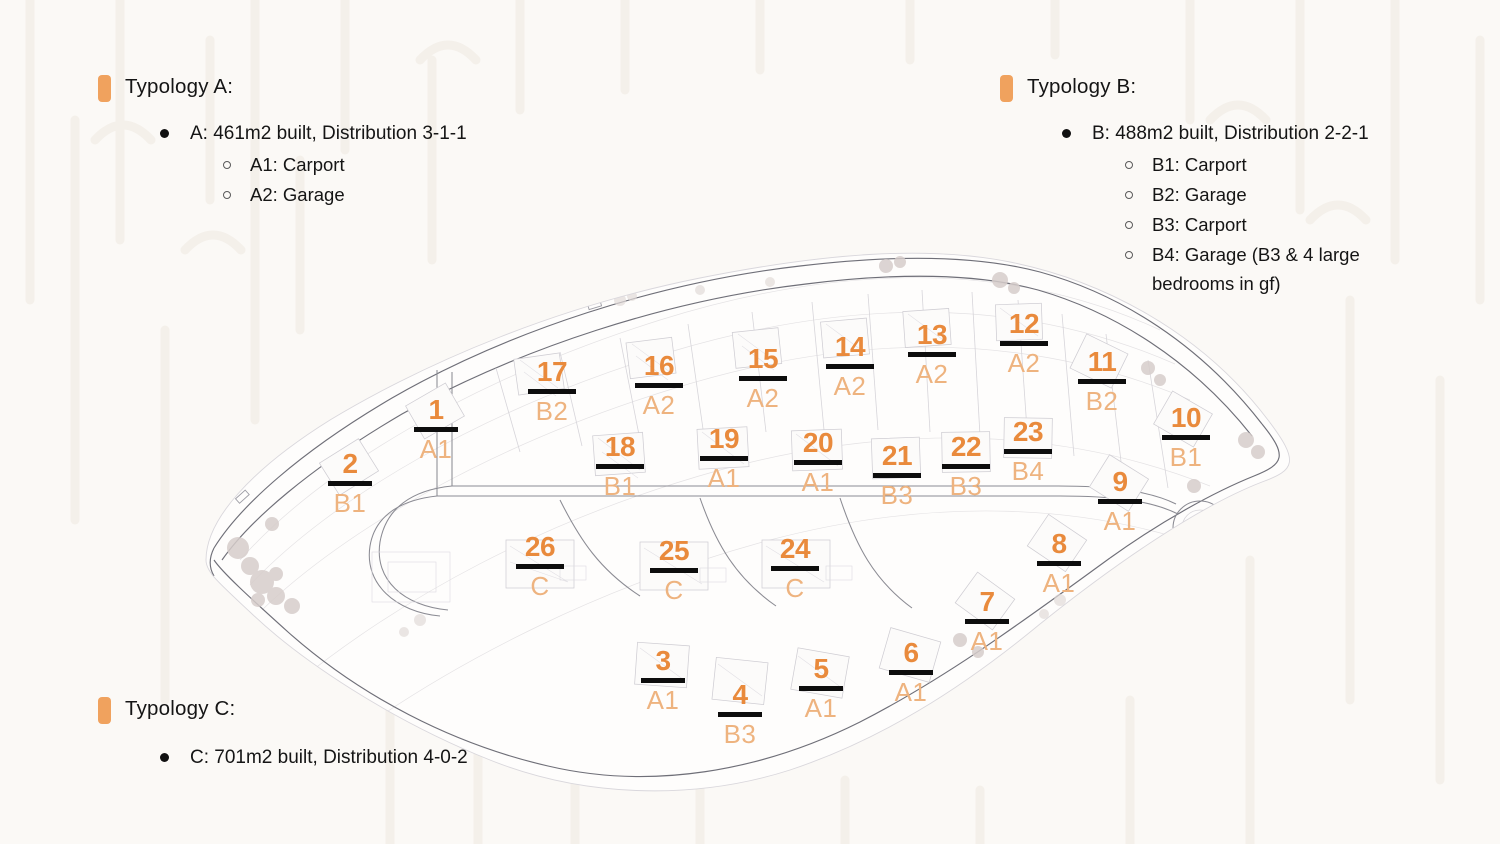 Image resolution: width=1500 pixels, height=844 pixels. I want to click on plot-number: 20, so click(818, 442).